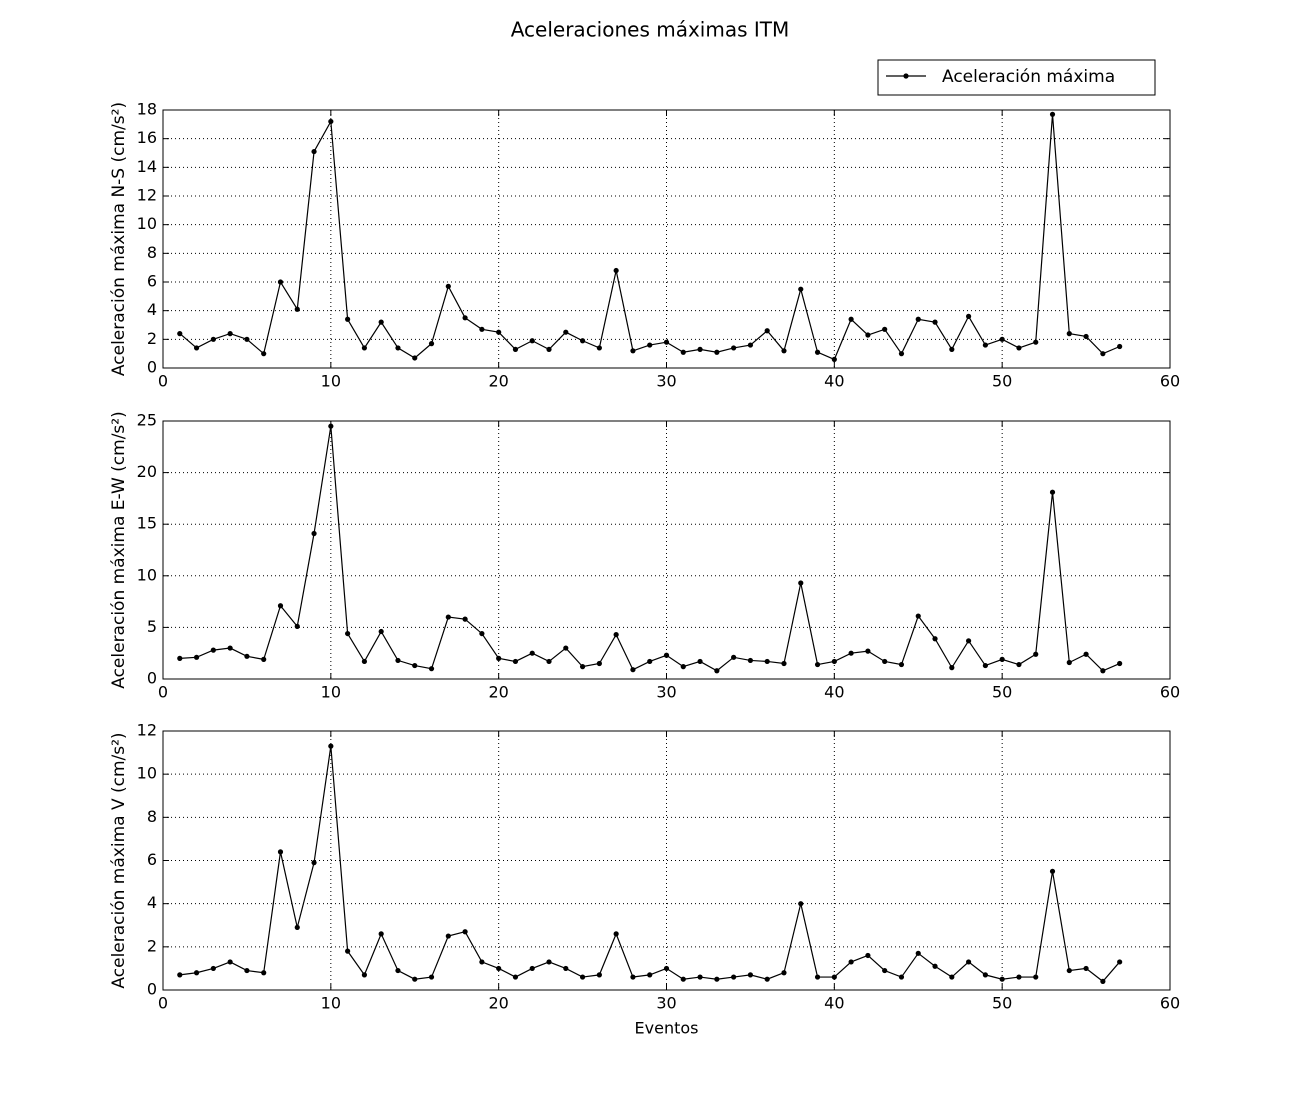 The height and width of the screenshot is (1100, 1300). I want to click on y-tick-label: 25, so click(147, 420).